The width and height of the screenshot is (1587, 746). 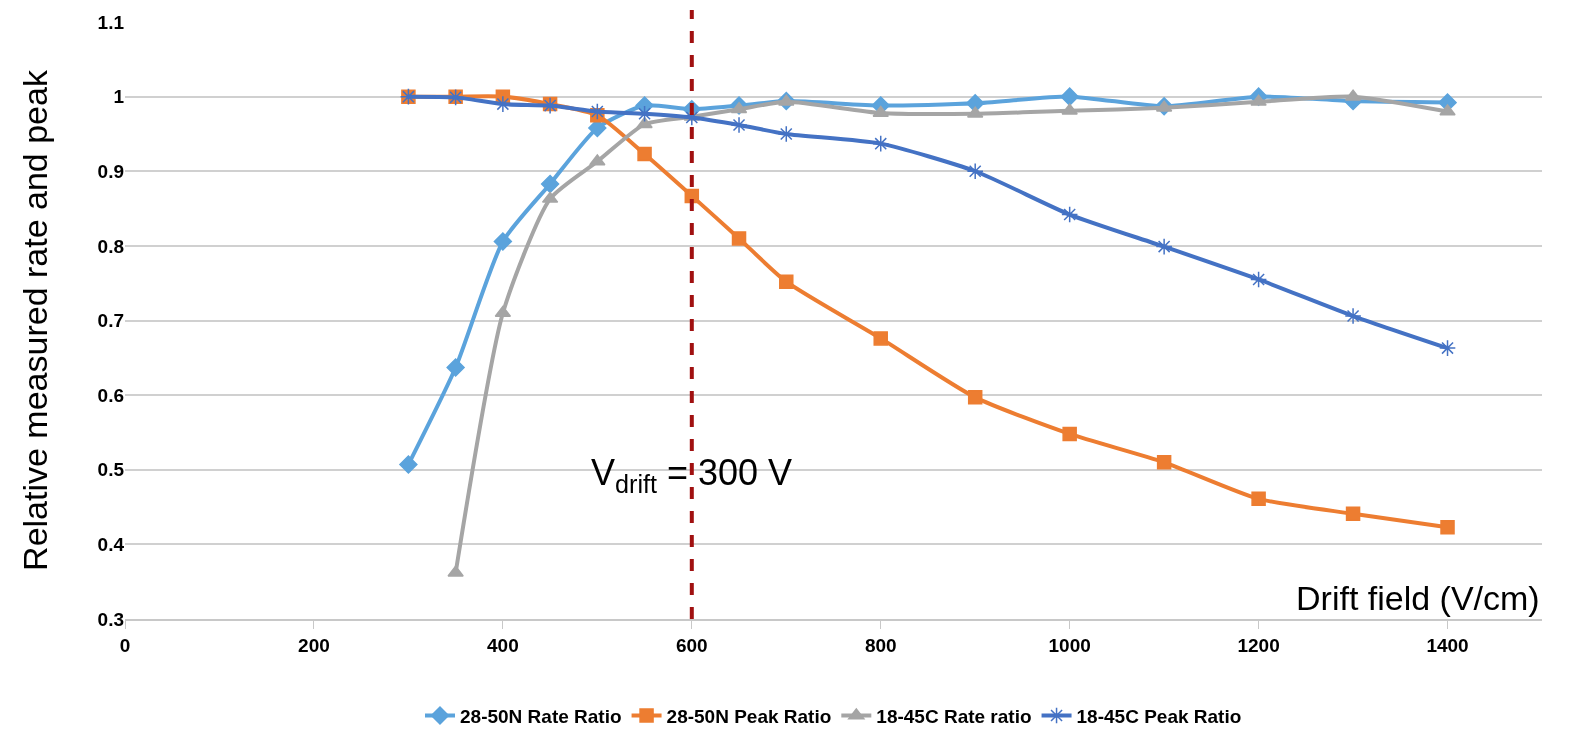 I want to click on x-tick-label: 1200, so click(x=1258, y=645).